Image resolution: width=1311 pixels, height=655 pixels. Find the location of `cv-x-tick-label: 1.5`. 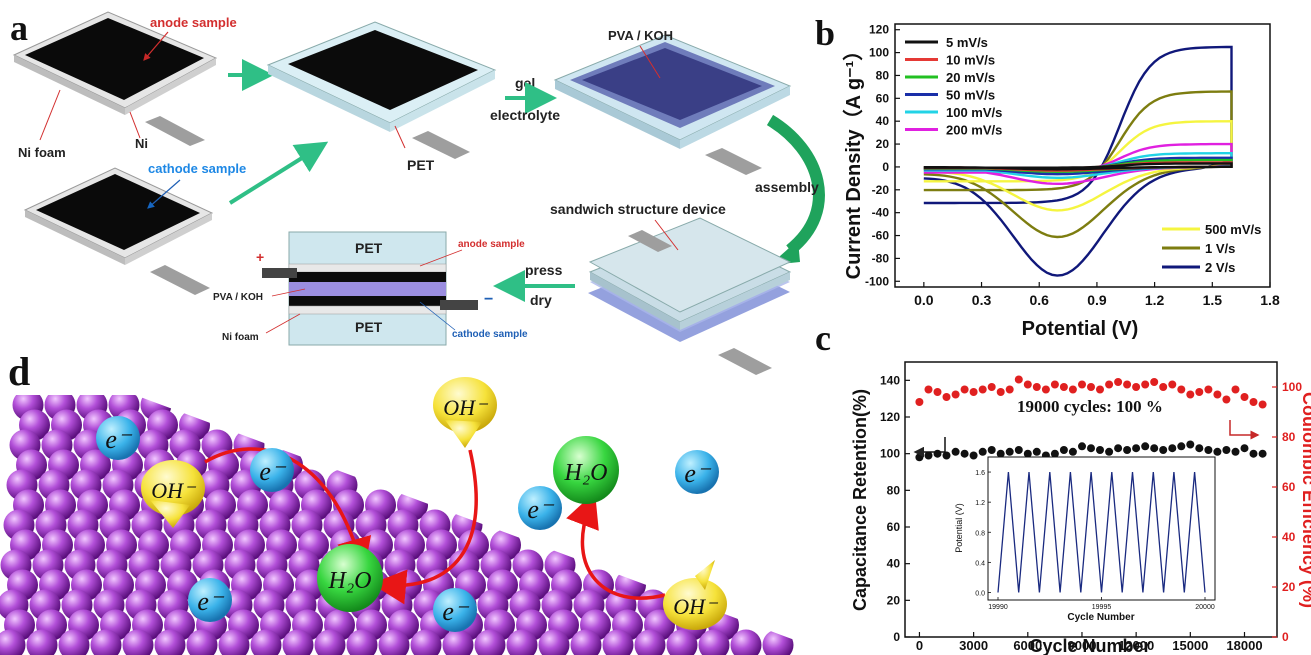

cv-x-tick-label: 1.5 is located at coordinates (1213, 300).